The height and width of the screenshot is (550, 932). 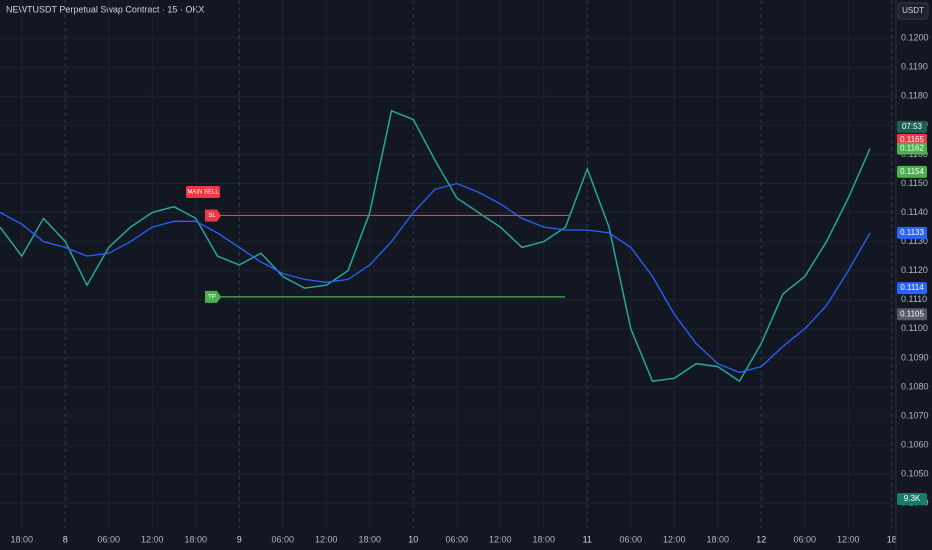 I want to click on y-tick-label: 0.1200, so click(x=915, y=37).